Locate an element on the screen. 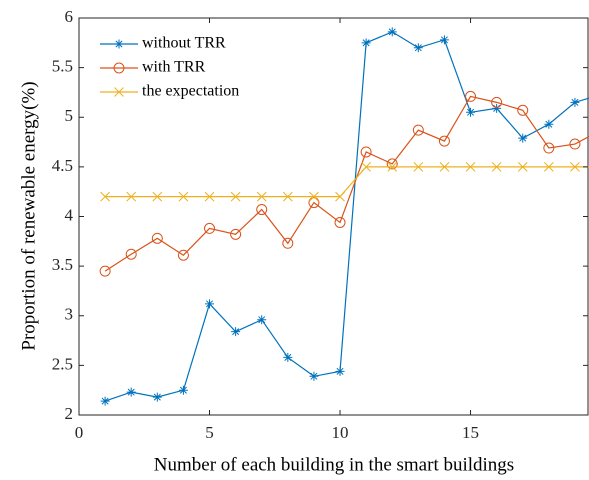 The height and width of the screenshot is (480, 589). legend-label: the expectation is located at coordinates (190, 91).